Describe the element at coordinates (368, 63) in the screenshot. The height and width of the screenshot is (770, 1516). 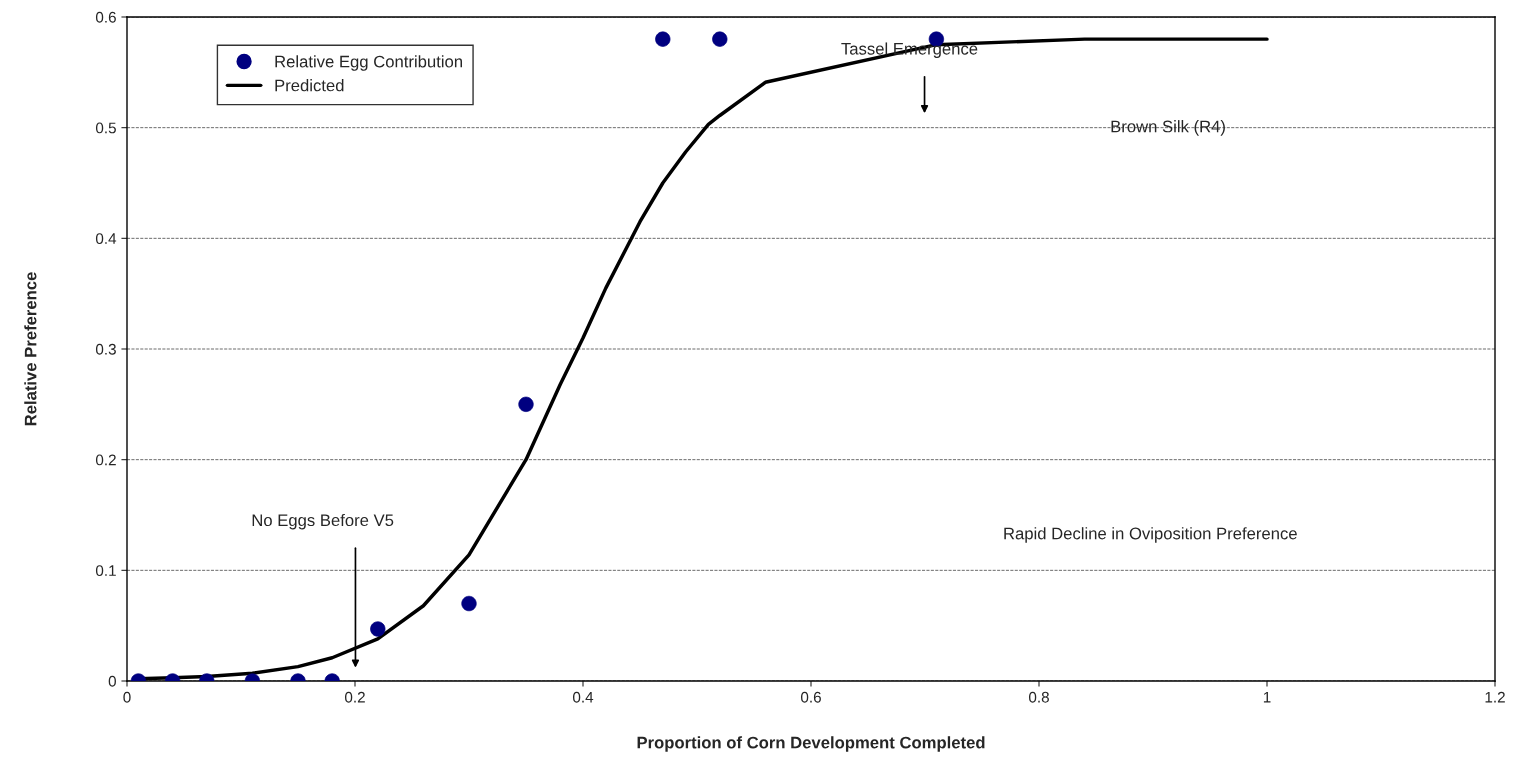
I see `legend-label: Relative Egg Contribution` at that location.